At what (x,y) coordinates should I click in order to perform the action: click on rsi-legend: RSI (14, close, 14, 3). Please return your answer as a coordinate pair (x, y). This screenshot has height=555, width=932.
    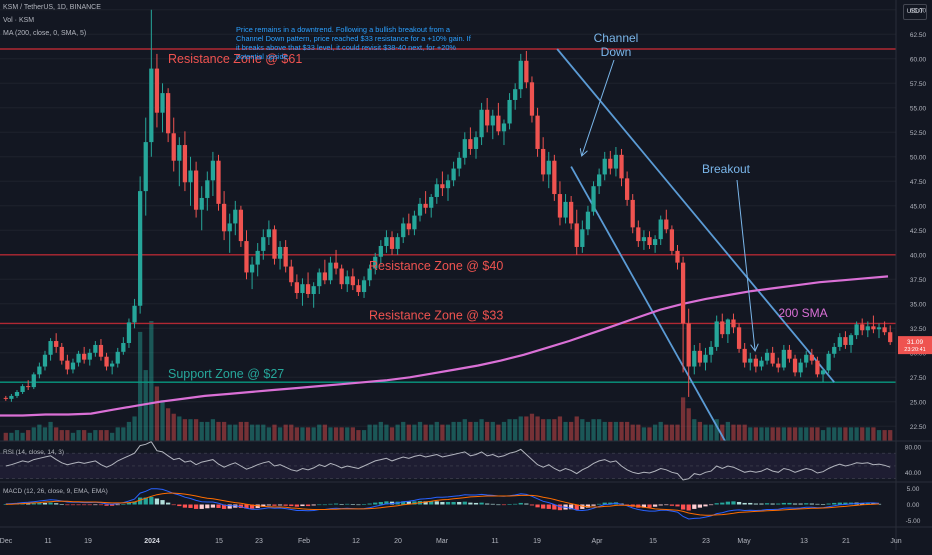
    Looking at the image, I should click on (33, 452).